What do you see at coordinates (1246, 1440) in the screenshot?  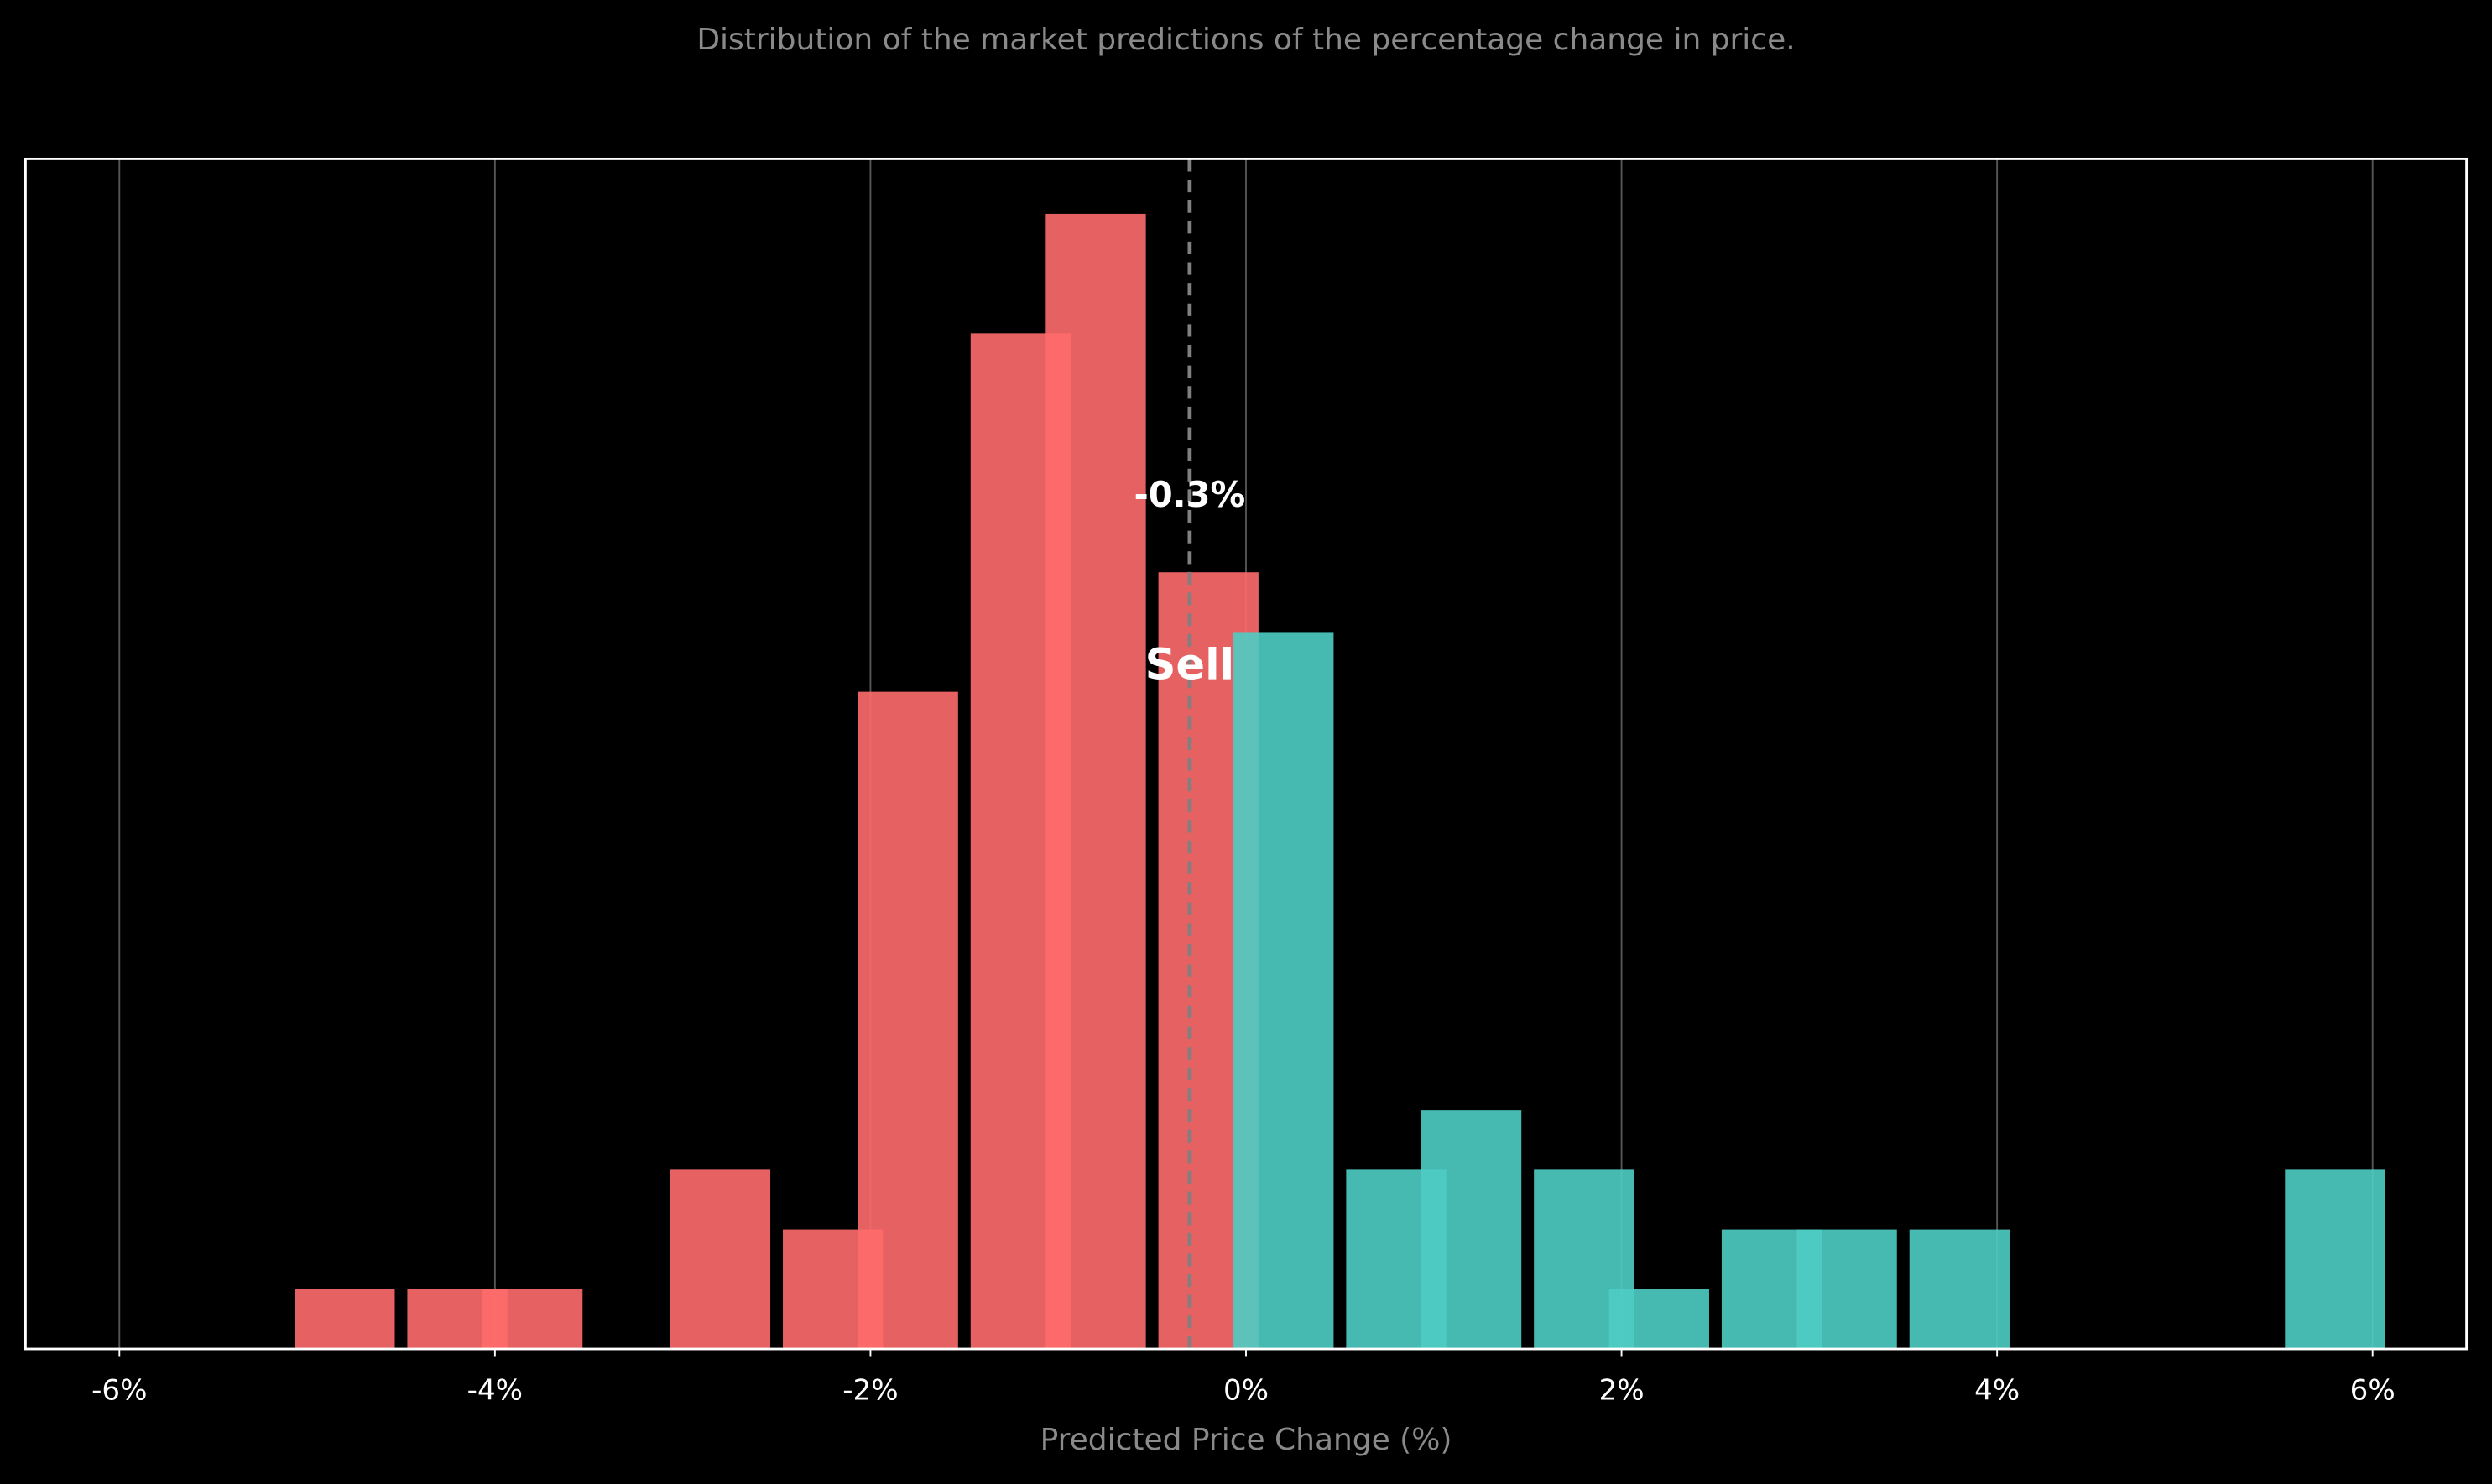 I see `x-axis-label: Predicted Price Change (%)` at bounding box center [1246, 1440].